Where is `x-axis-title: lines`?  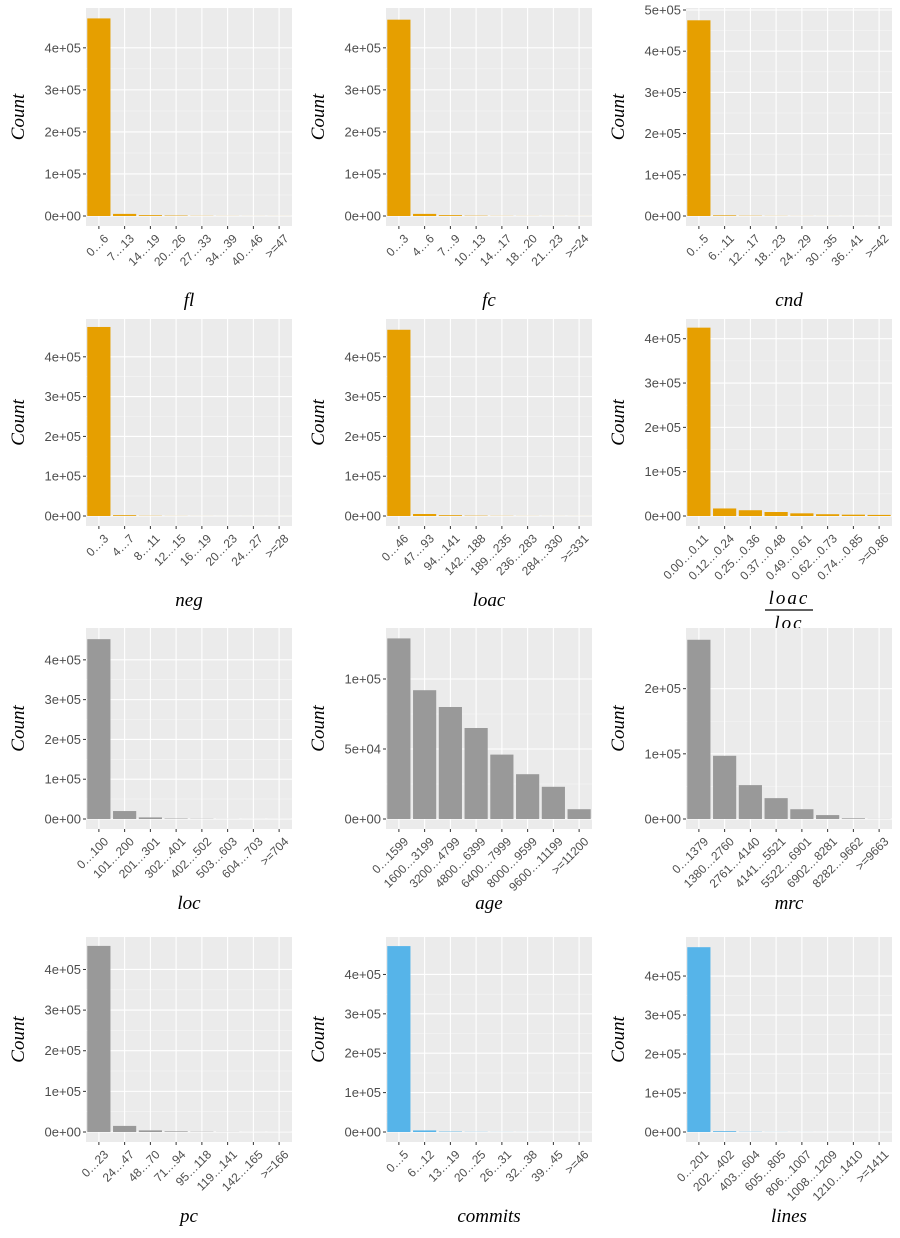
x-axis-title: lines is located at coordinates (789, 1216).